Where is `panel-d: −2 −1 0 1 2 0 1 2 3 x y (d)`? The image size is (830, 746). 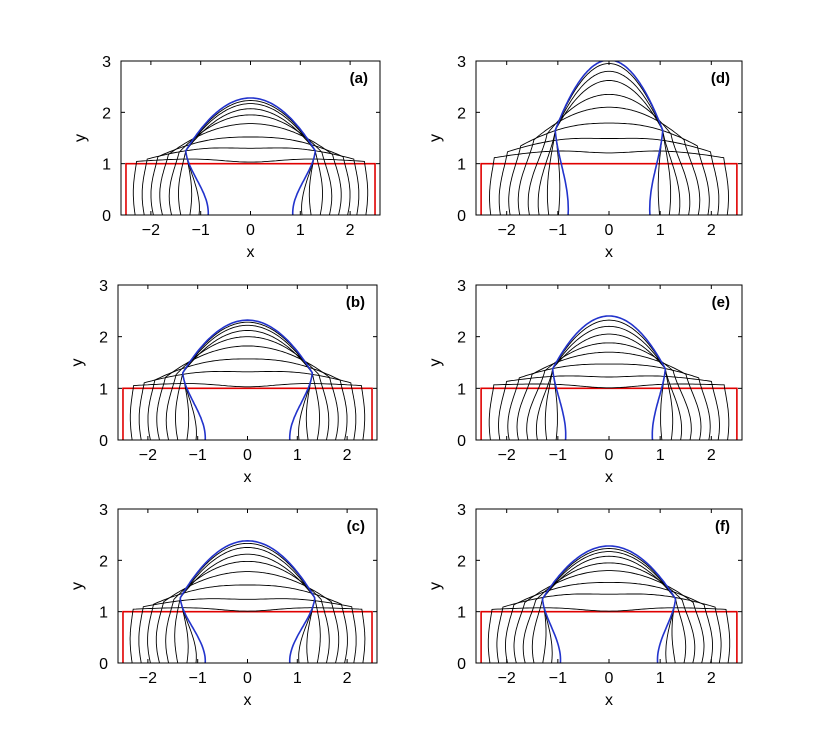 panel-d: −2 −1 0 1 2 0 1 2 3 x y (d) is located at coordinates (585, 157).